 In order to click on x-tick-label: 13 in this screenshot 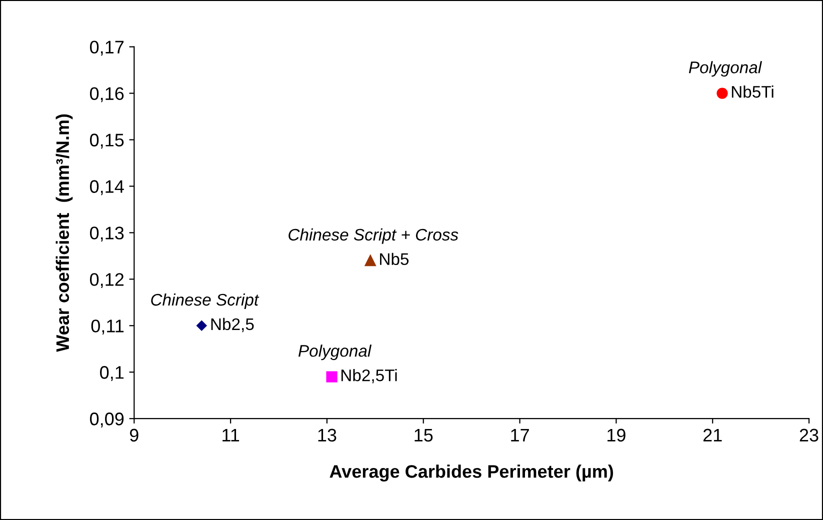, I will do `click(327, 435)`.